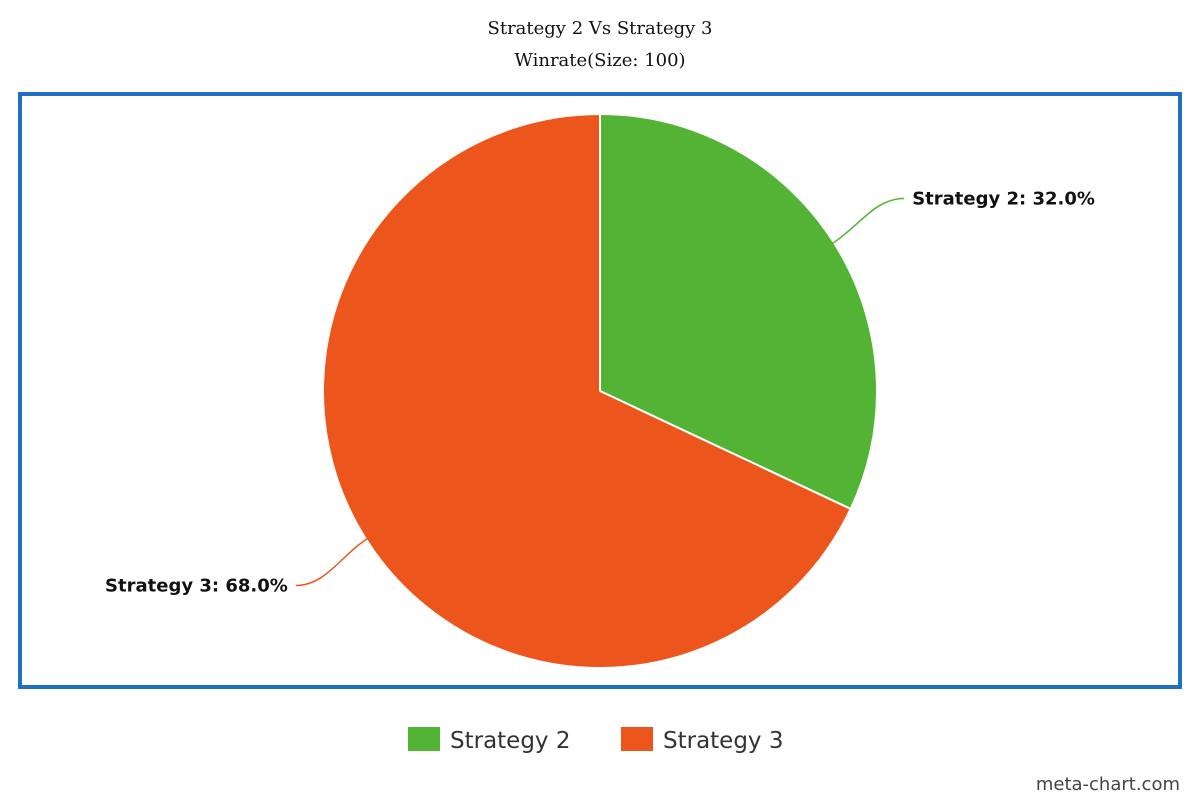 The height and width of the screenshot is (800, 1200). Describe the element at coordinates (600, 28) in the screenshot. I see `chart-title: Strategy 2 Vs Strategy 3` at that location.